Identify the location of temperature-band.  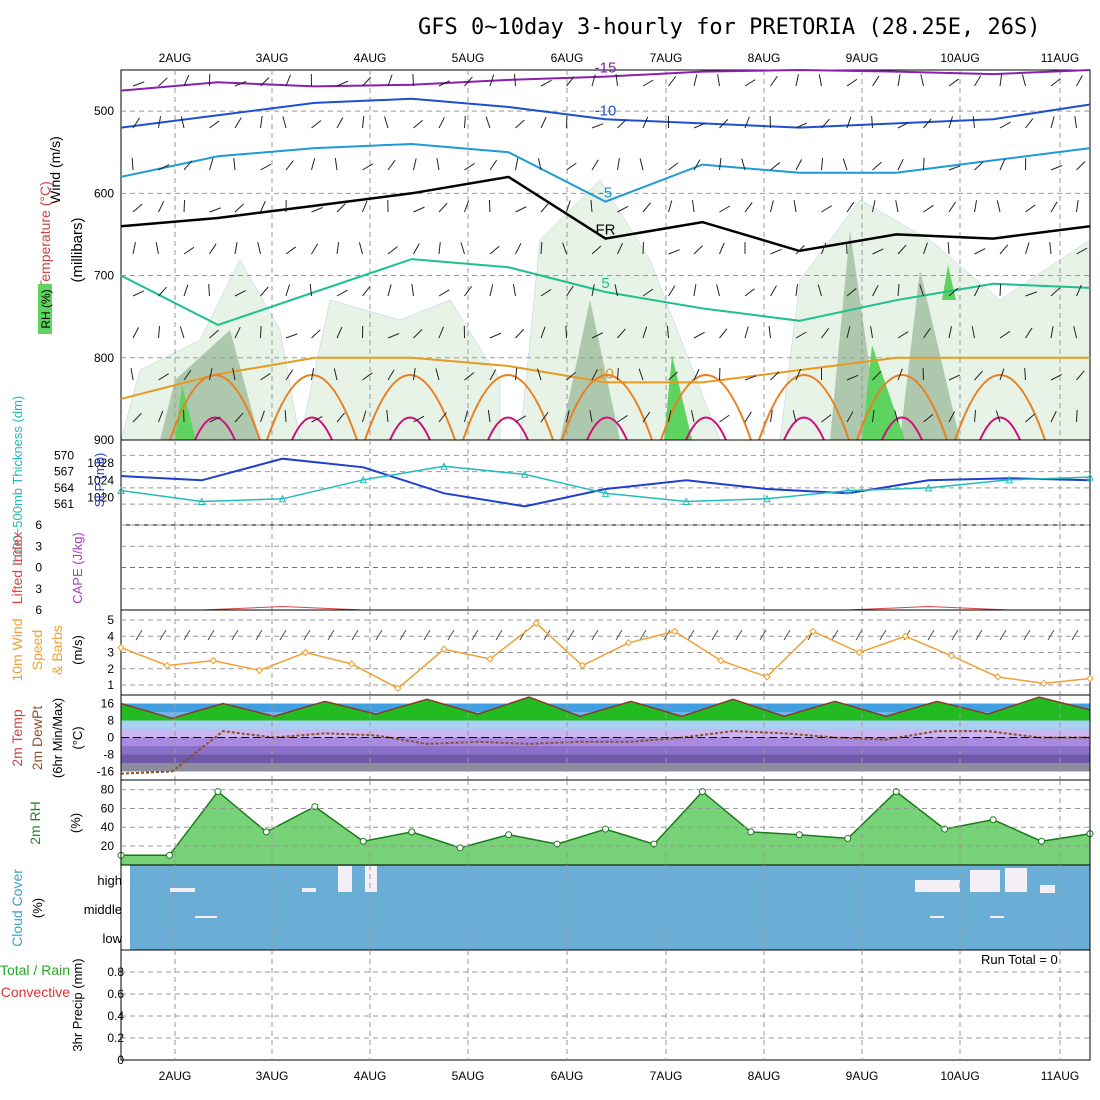
(605, 758).